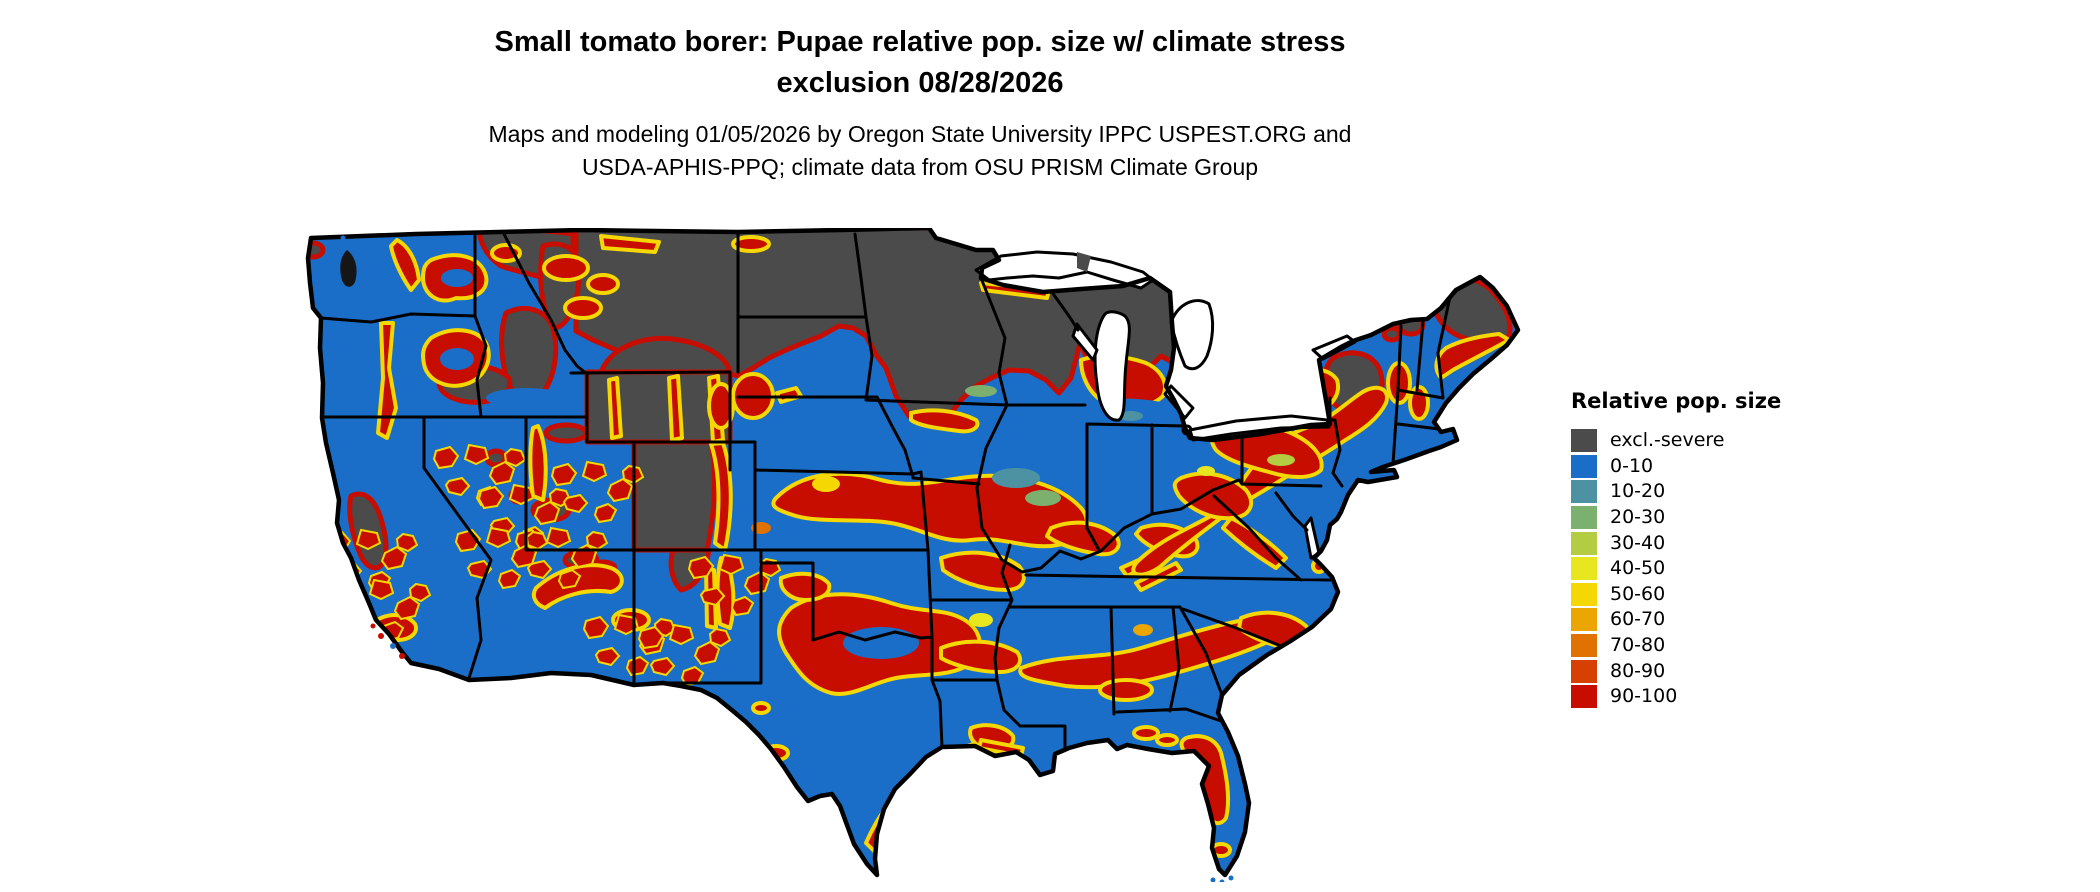 The height and width of the screenshot is (892, 2100). I want to click on legend-item-label: 60-70, so click(1638, 619).